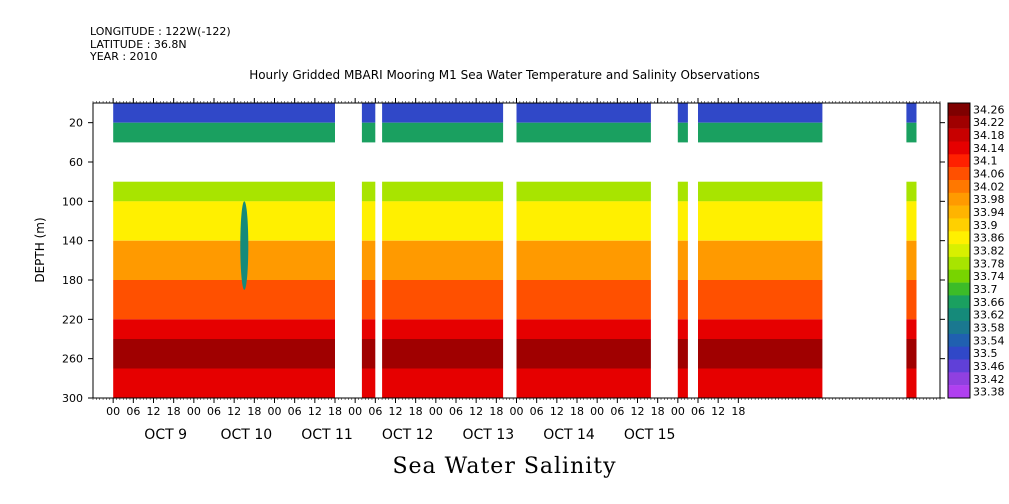 The height and width of the screenshot is (504, 1009). I want to click on colorbar-label: 34.18, so click(989, 135).